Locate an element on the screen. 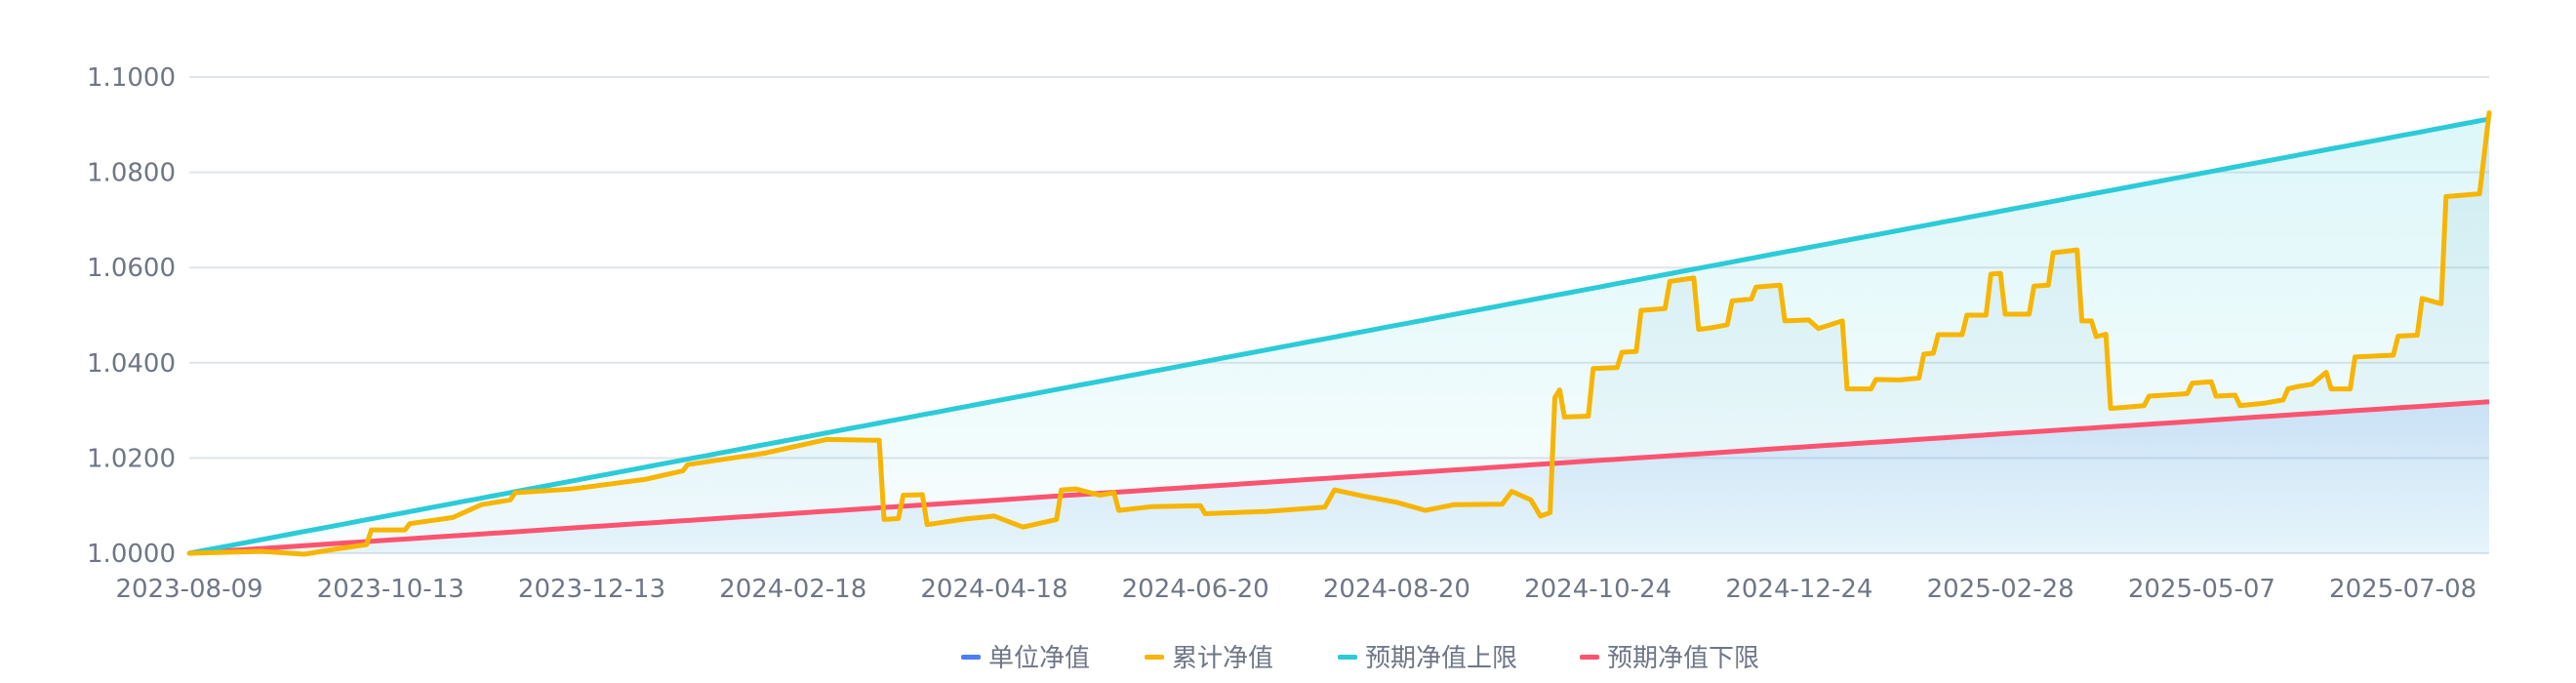 The image size is (2576, 683). legend-item: 预期净值下限 is located at coordinates (1669, 658).